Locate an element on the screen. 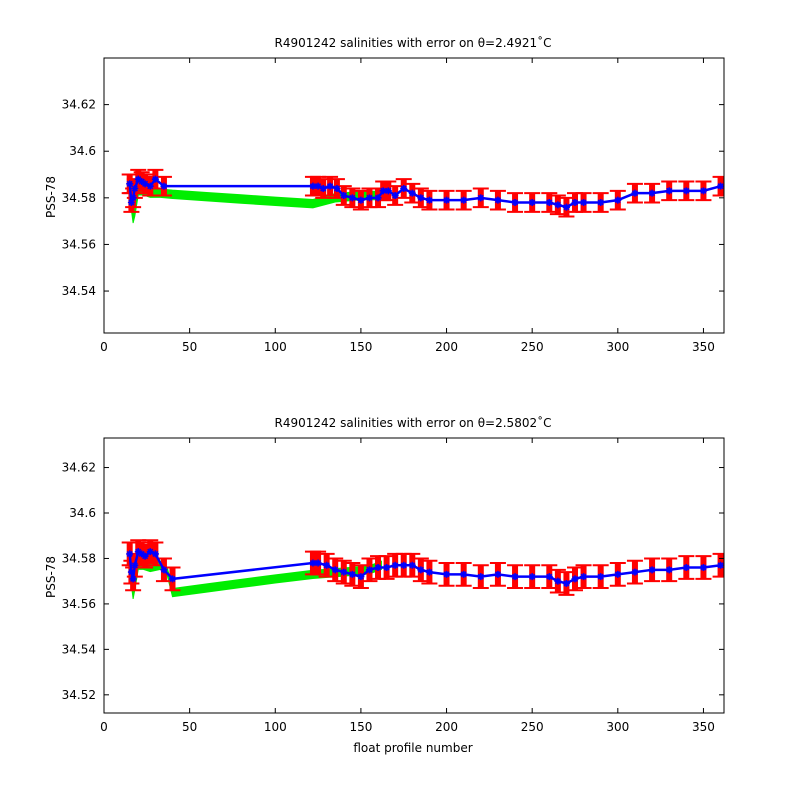 Image resolution: width=800 pixels, height=800 pixels. x-tick-label: 50 is located at coordinates (189, 347).